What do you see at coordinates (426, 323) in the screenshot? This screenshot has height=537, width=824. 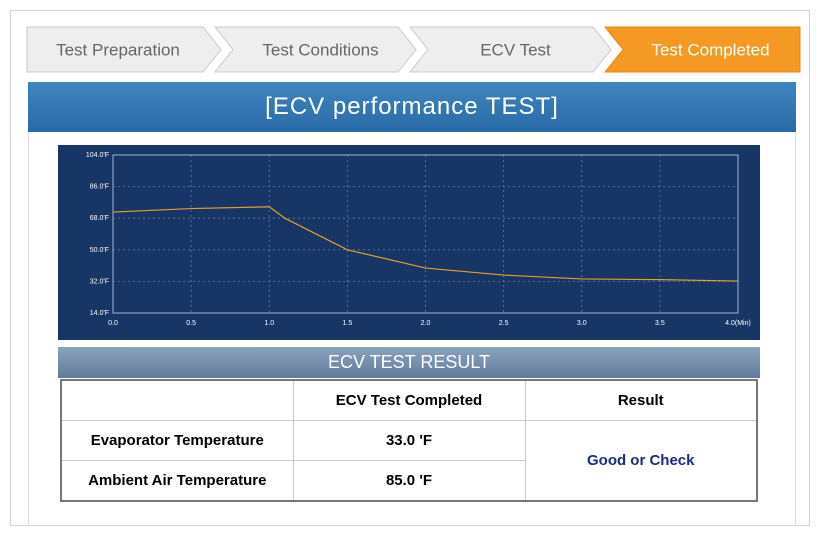 I see `x-tick-label: 2.0` at bounding box center [426, 323].